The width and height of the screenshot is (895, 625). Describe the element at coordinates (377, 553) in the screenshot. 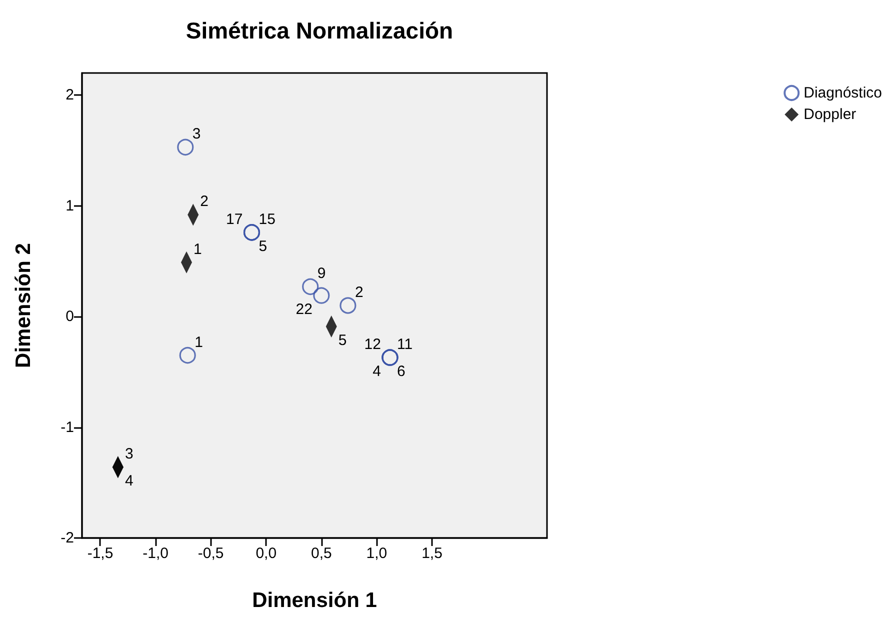

I see `x-tick-label: 1,0` at that location.